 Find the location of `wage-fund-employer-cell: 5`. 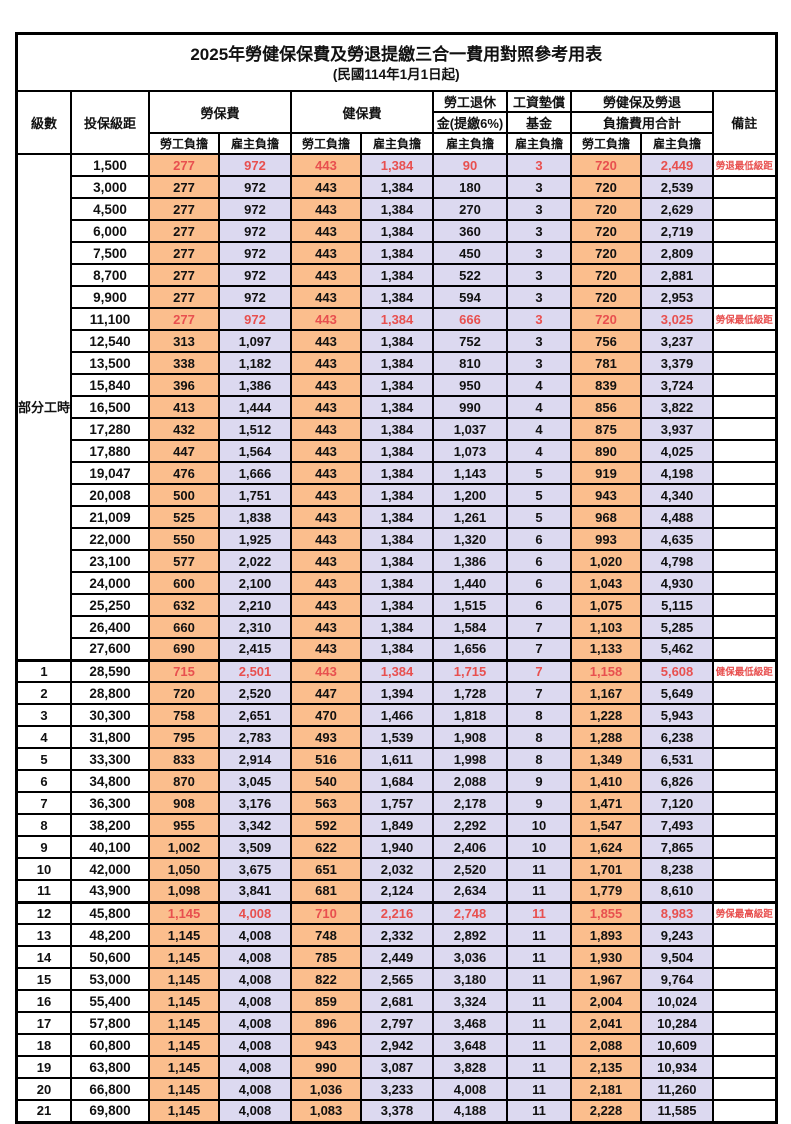

wage-fund-employer-cell: 5 is located at coordinates (539, 517).